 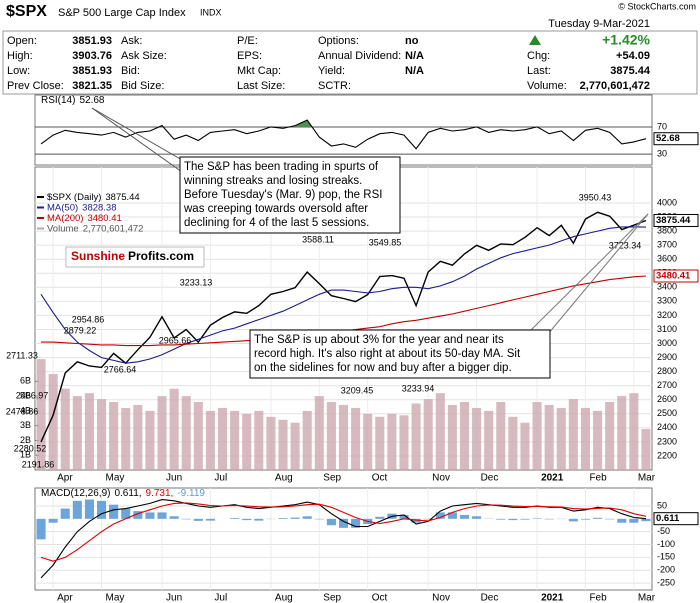 What do you see at coordinates (196, 282) in the screenshot?
I see `price-label: 3233.13` at bounding box center [196, 282].